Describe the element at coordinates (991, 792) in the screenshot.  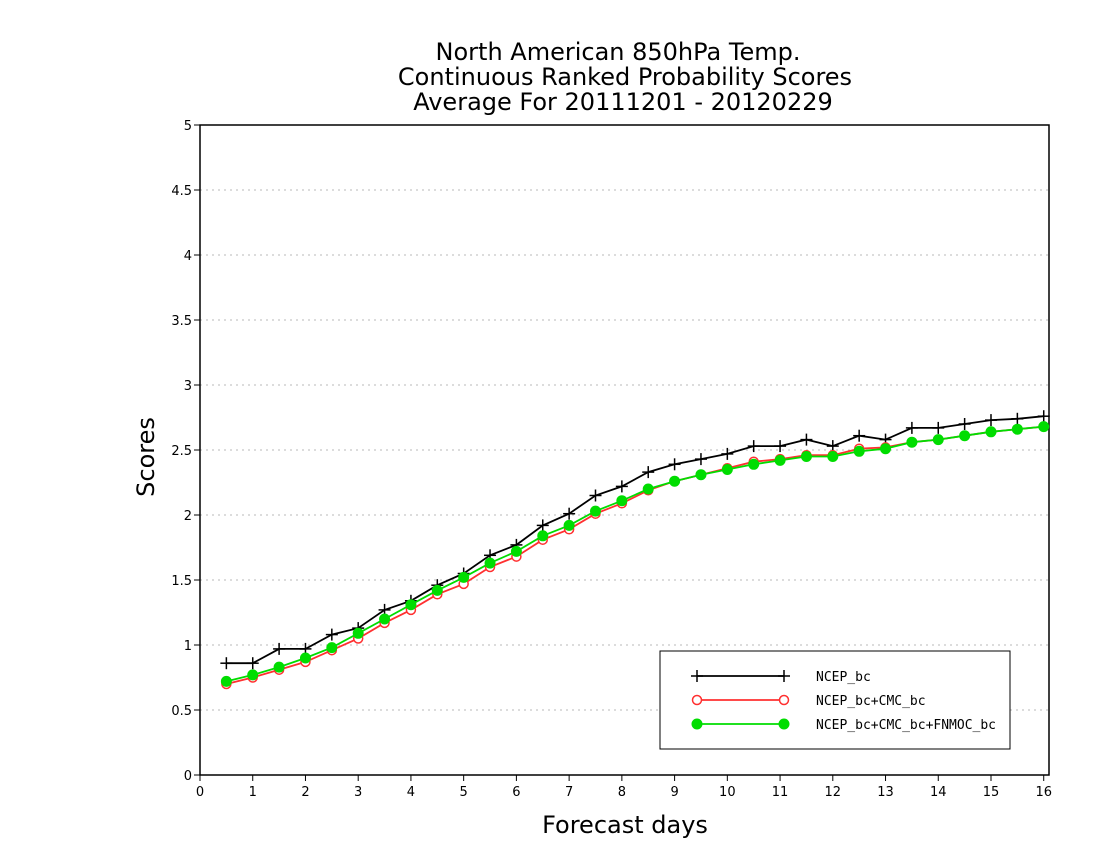
I see `x-tick-label: 15` at that location.